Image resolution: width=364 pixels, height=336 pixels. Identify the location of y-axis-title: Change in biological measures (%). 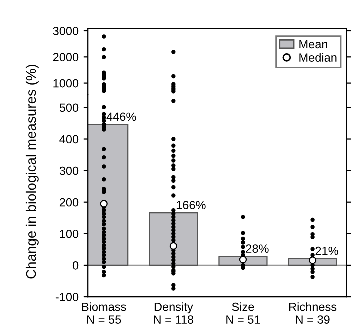
(32, 171).